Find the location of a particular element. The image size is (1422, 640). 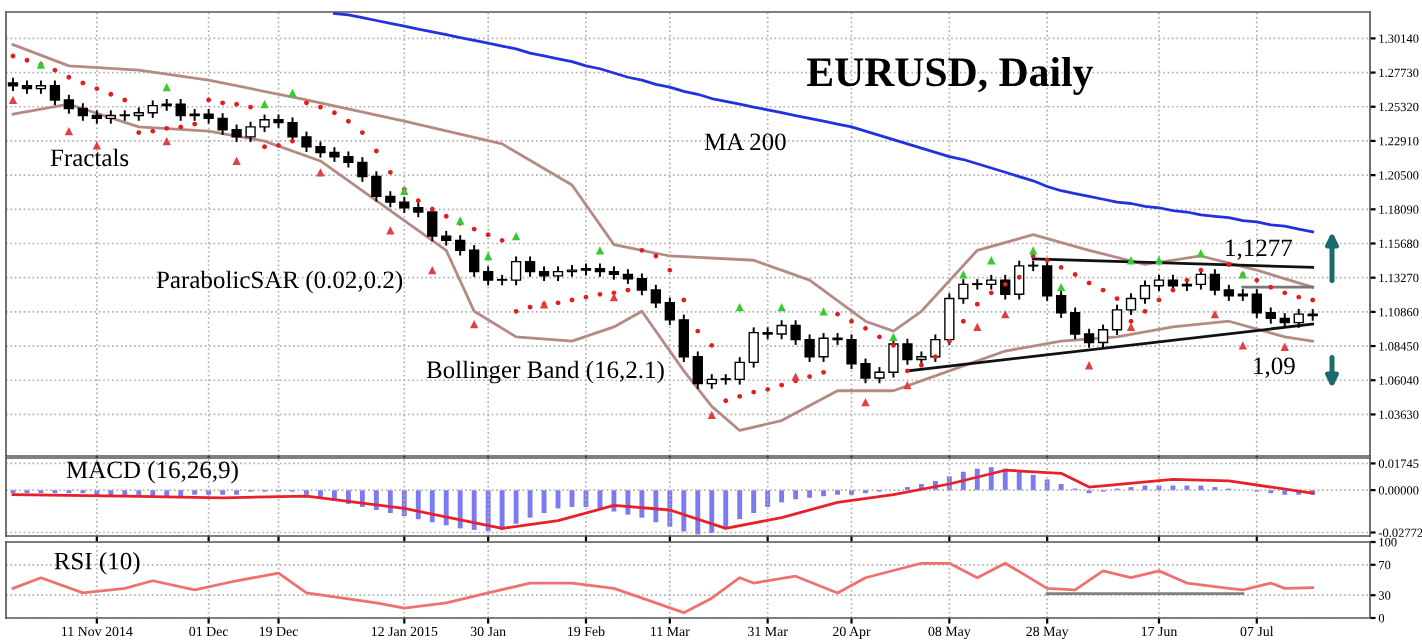

text: EURUSD, Daily is located at coordinates (950, 75).